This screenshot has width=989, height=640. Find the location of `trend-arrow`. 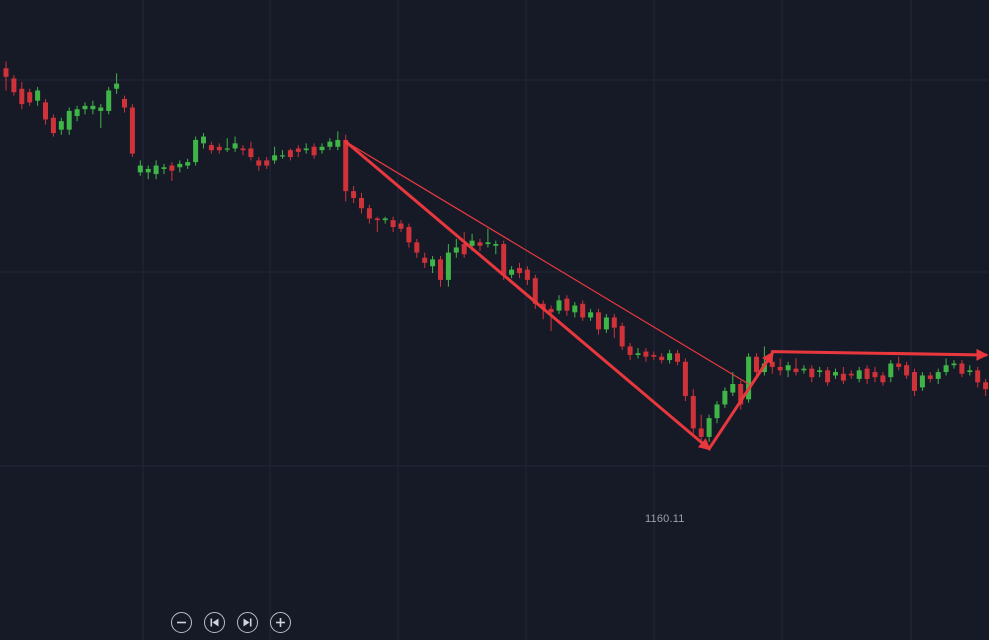

trend-arrow is located at coordinates (879, 354).